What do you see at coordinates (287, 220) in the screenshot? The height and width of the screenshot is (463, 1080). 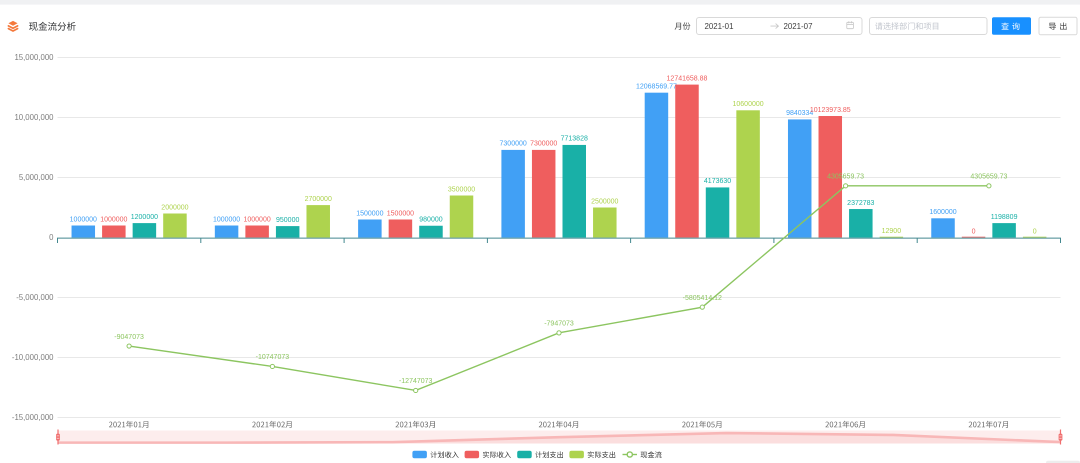 I see `svg-text: 950000` at bounding box center [287, 220].